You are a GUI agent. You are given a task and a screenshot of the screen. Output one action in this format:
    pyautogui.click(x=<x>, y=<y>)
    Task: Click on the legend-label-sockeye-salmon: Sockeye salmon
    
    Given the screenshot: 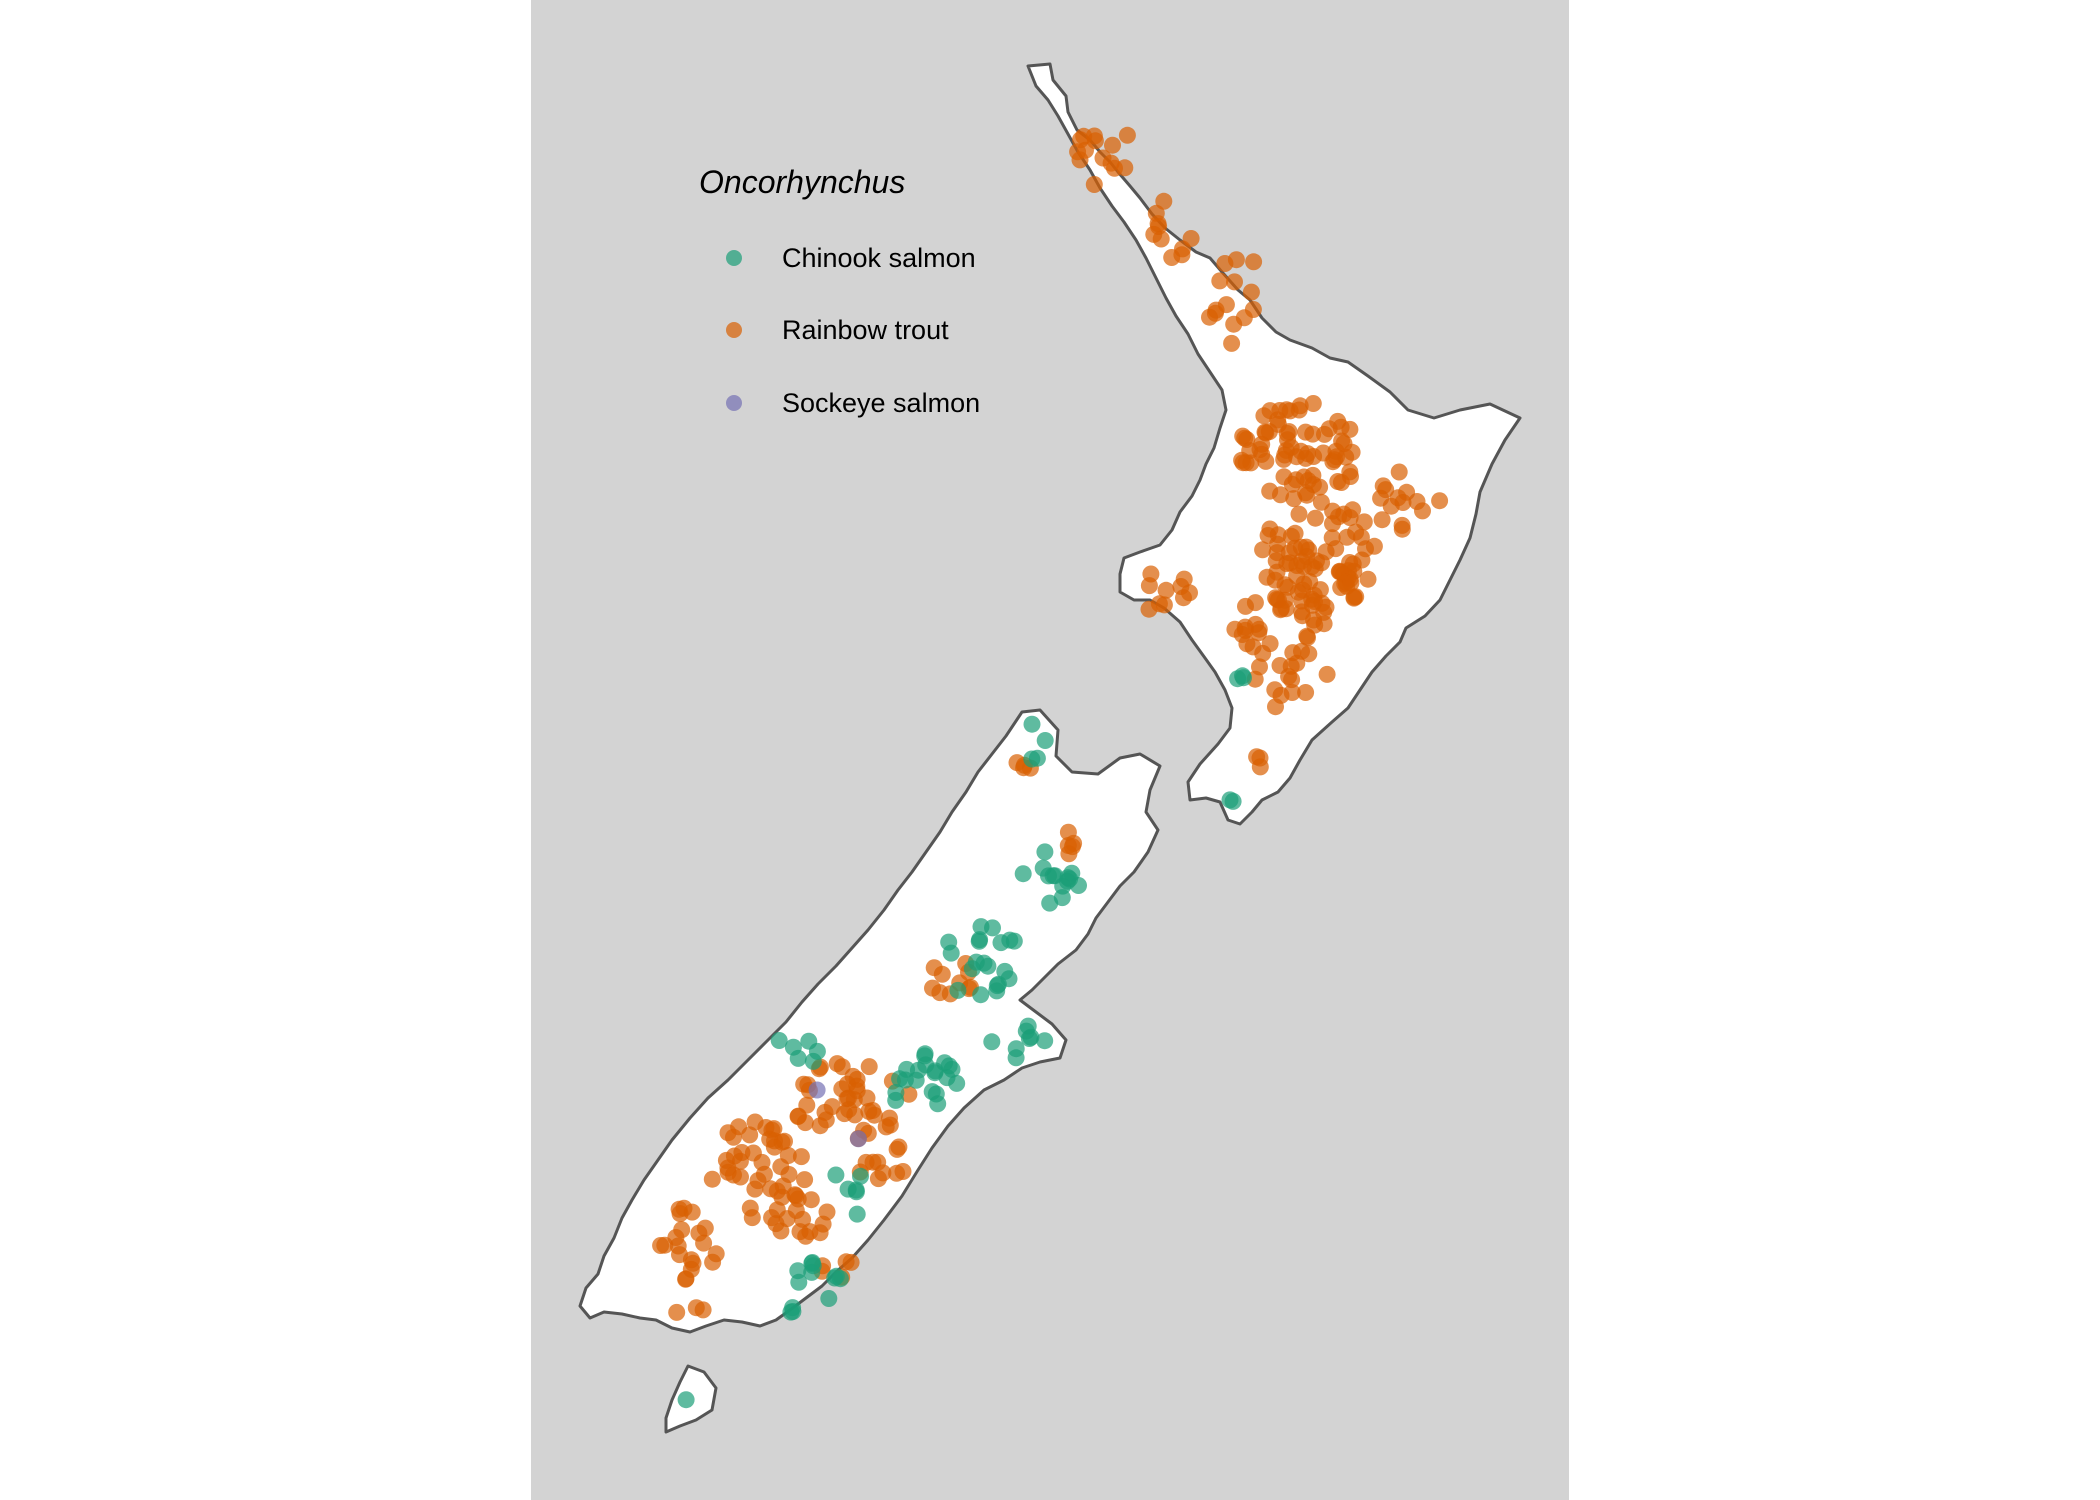 What is the action you would take?
    pyautogui.click(x=881, y=402)
    